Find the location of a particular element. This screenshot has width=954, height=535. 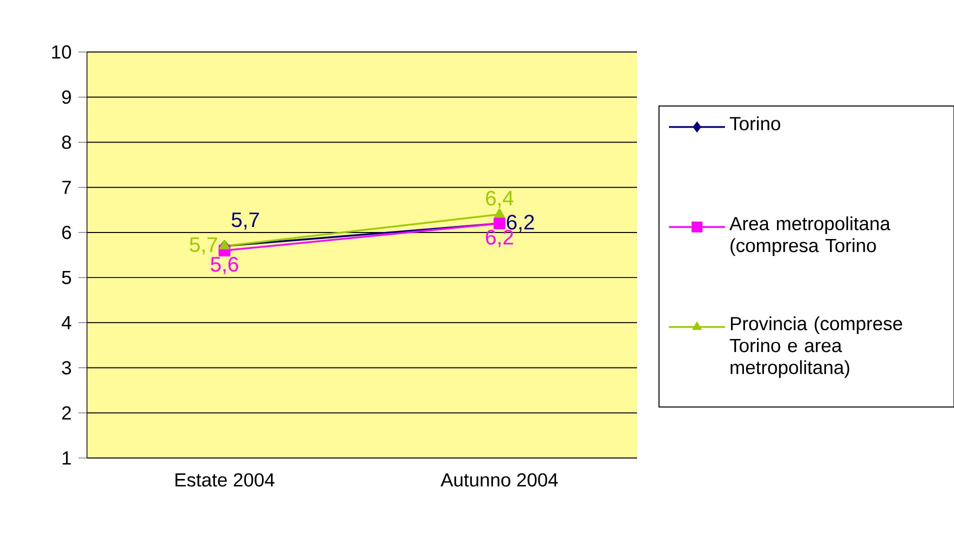

data-label: 5,6 is located at coordinates (224, 265).